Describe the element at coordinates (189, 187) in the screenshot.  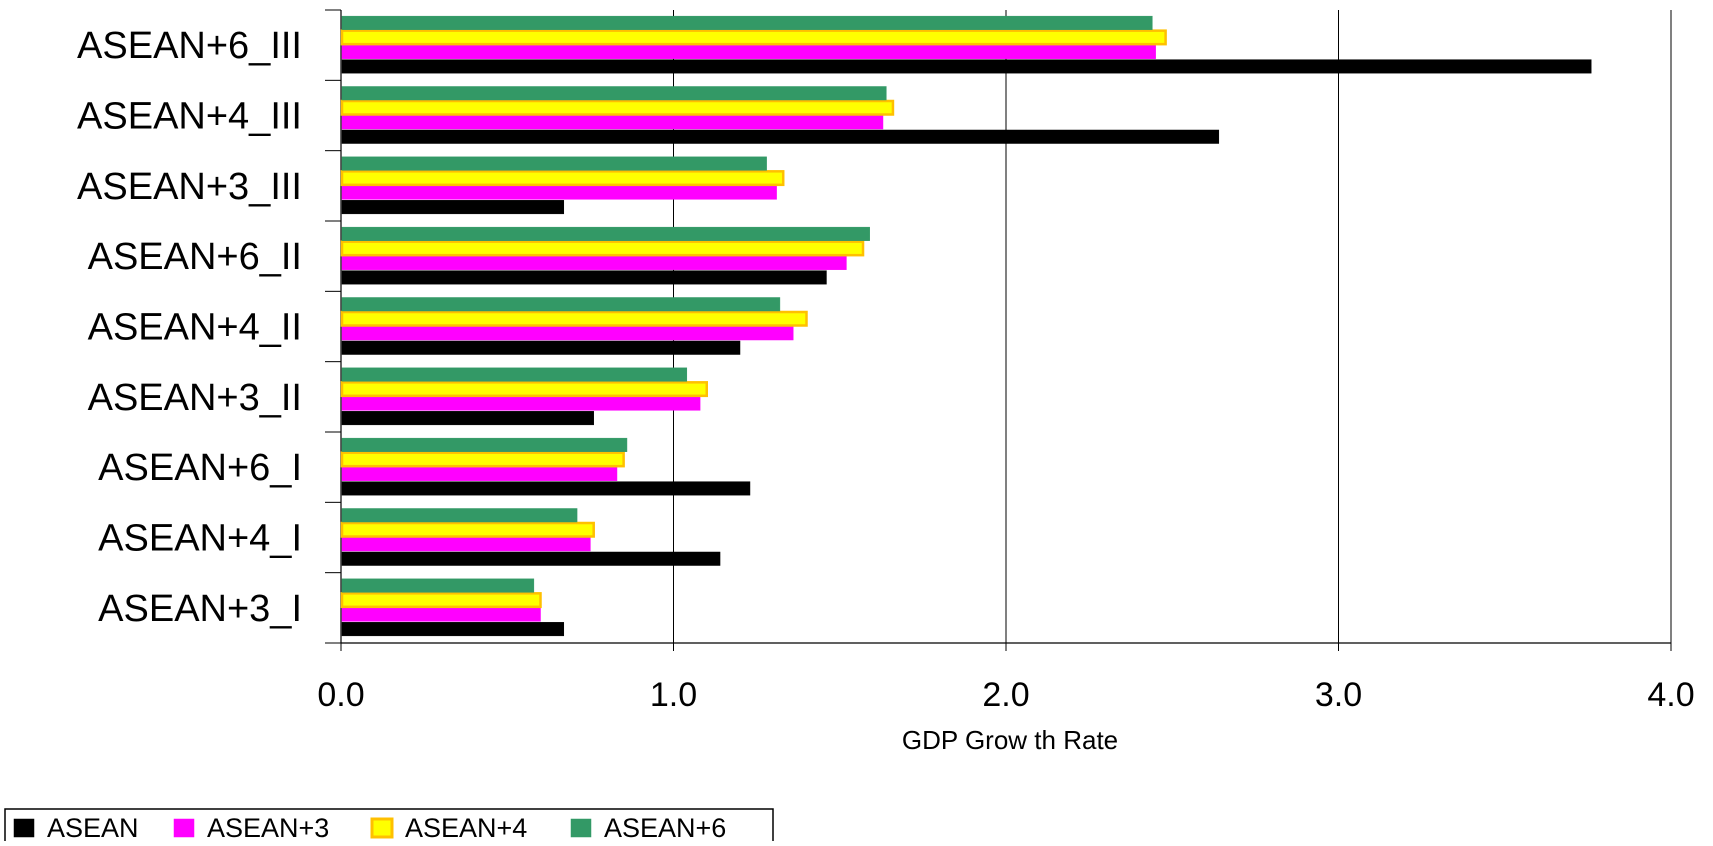
I see `category-label: ASEAN+3_III` at that location.